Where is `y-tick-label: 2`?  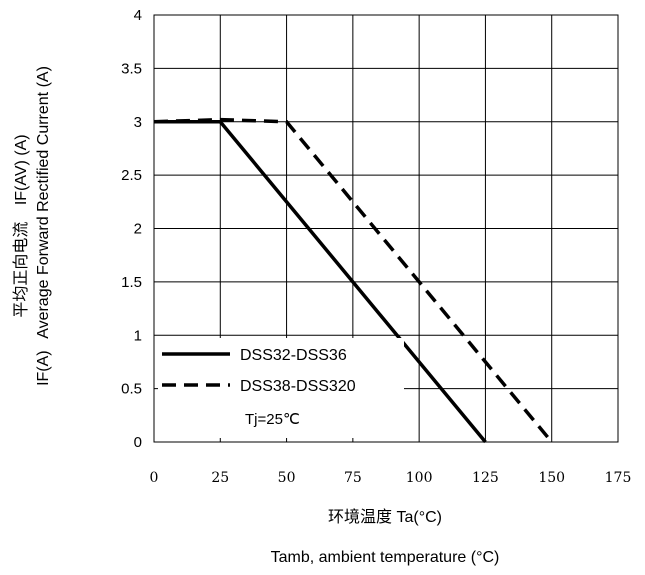 y-tick-label: 2 is located at coordinates (138, 229).